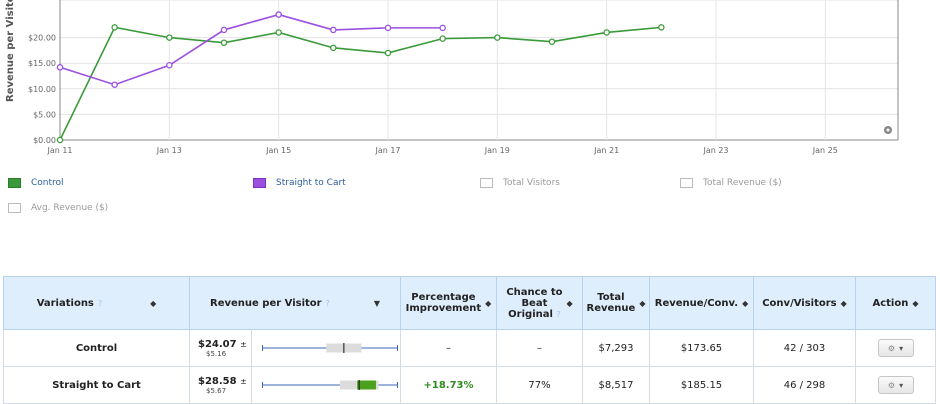  I want to click on x-tick-label: Jan 17, so click(387, 150).